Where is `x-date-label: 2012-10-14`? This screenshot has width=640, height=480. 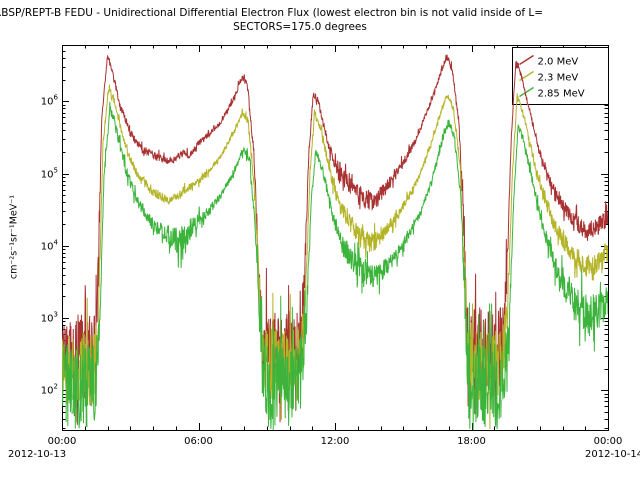
x-date-label: 2012-10-14 is located at coordinates (612, 454).